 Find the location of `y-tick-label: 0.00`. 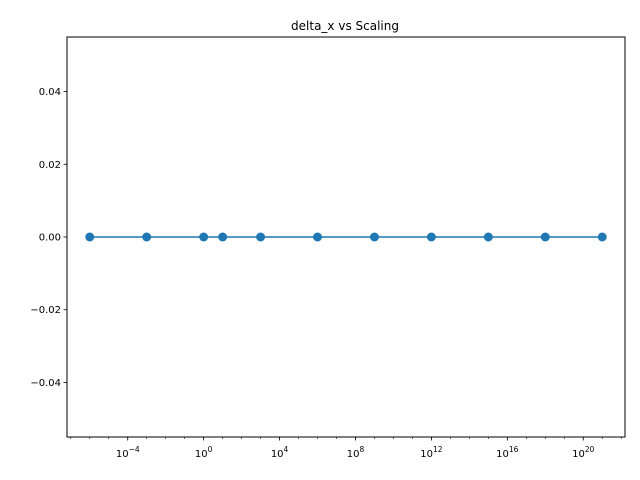

y-tick-label: 0.00 is located at coordinates (50, 238).